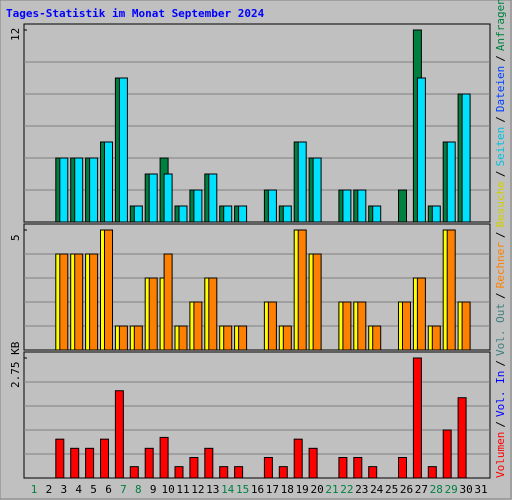  Describe the element at coordinates (257, 489) in the screenshot. I see `x-tick-label: 16` at that location.